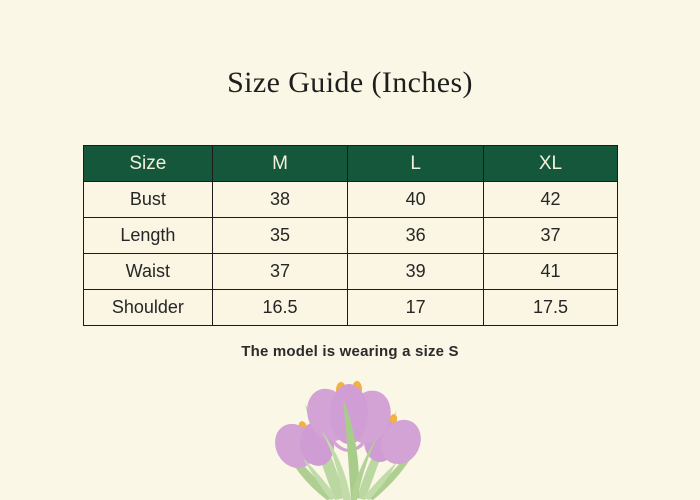 This screenshot has height=500, width=700. I want to click on table-header-row: Size M L XL, so click(351, 163).